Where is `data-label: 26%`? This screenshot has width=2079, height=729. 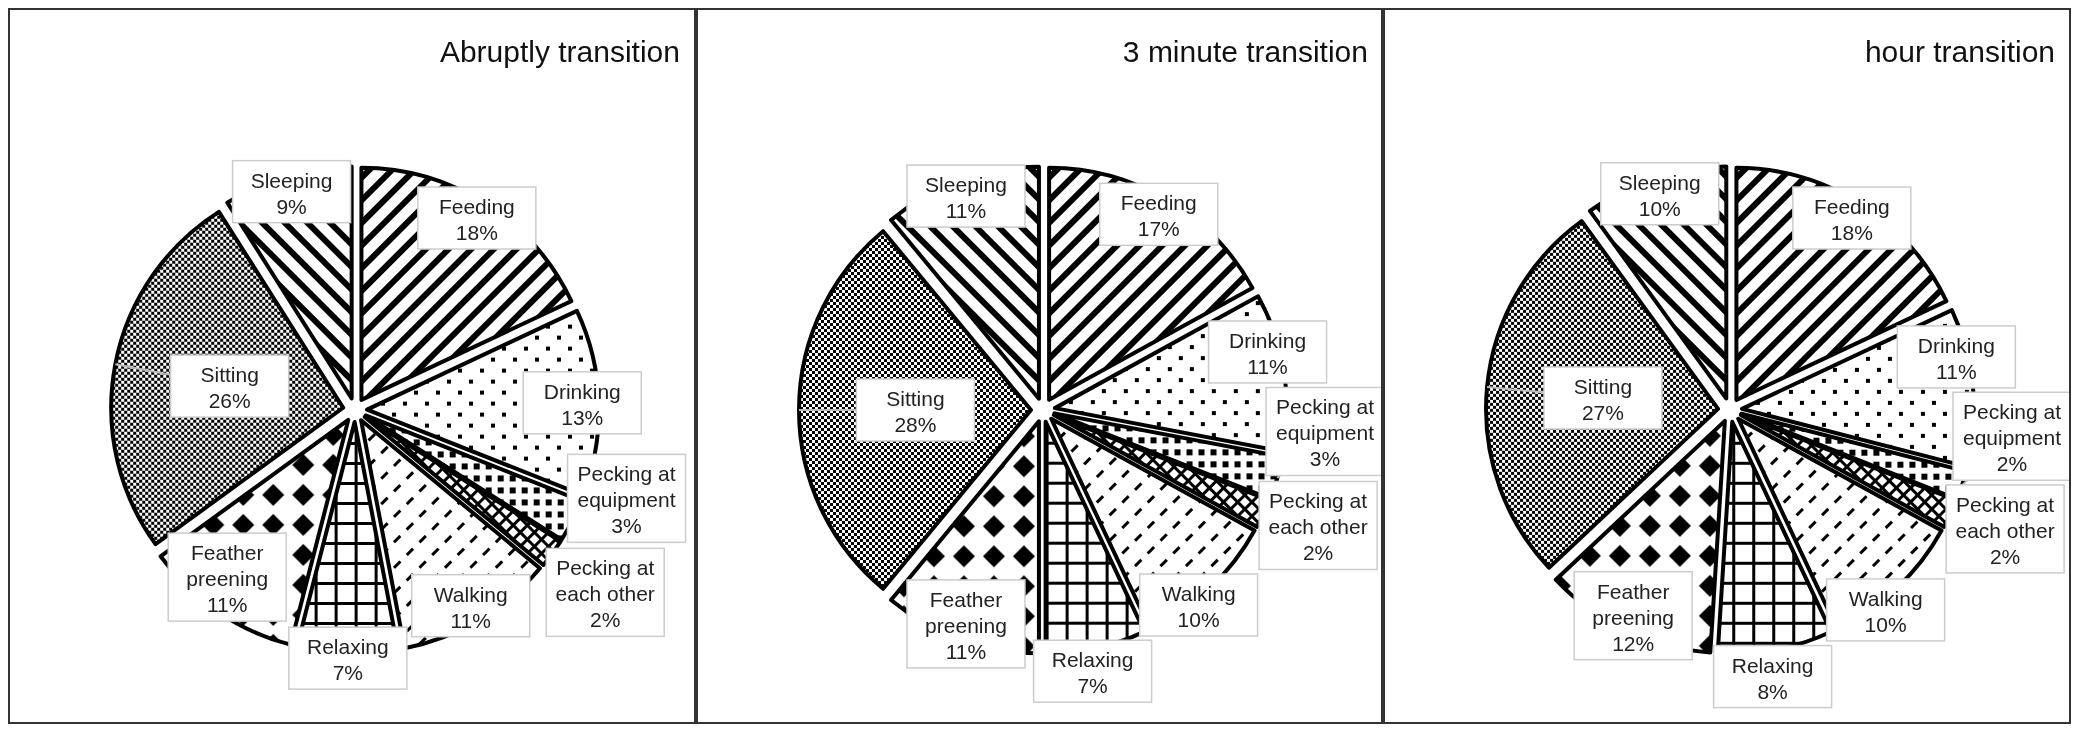 data-label: 26% is located at coordinates (229, 401).